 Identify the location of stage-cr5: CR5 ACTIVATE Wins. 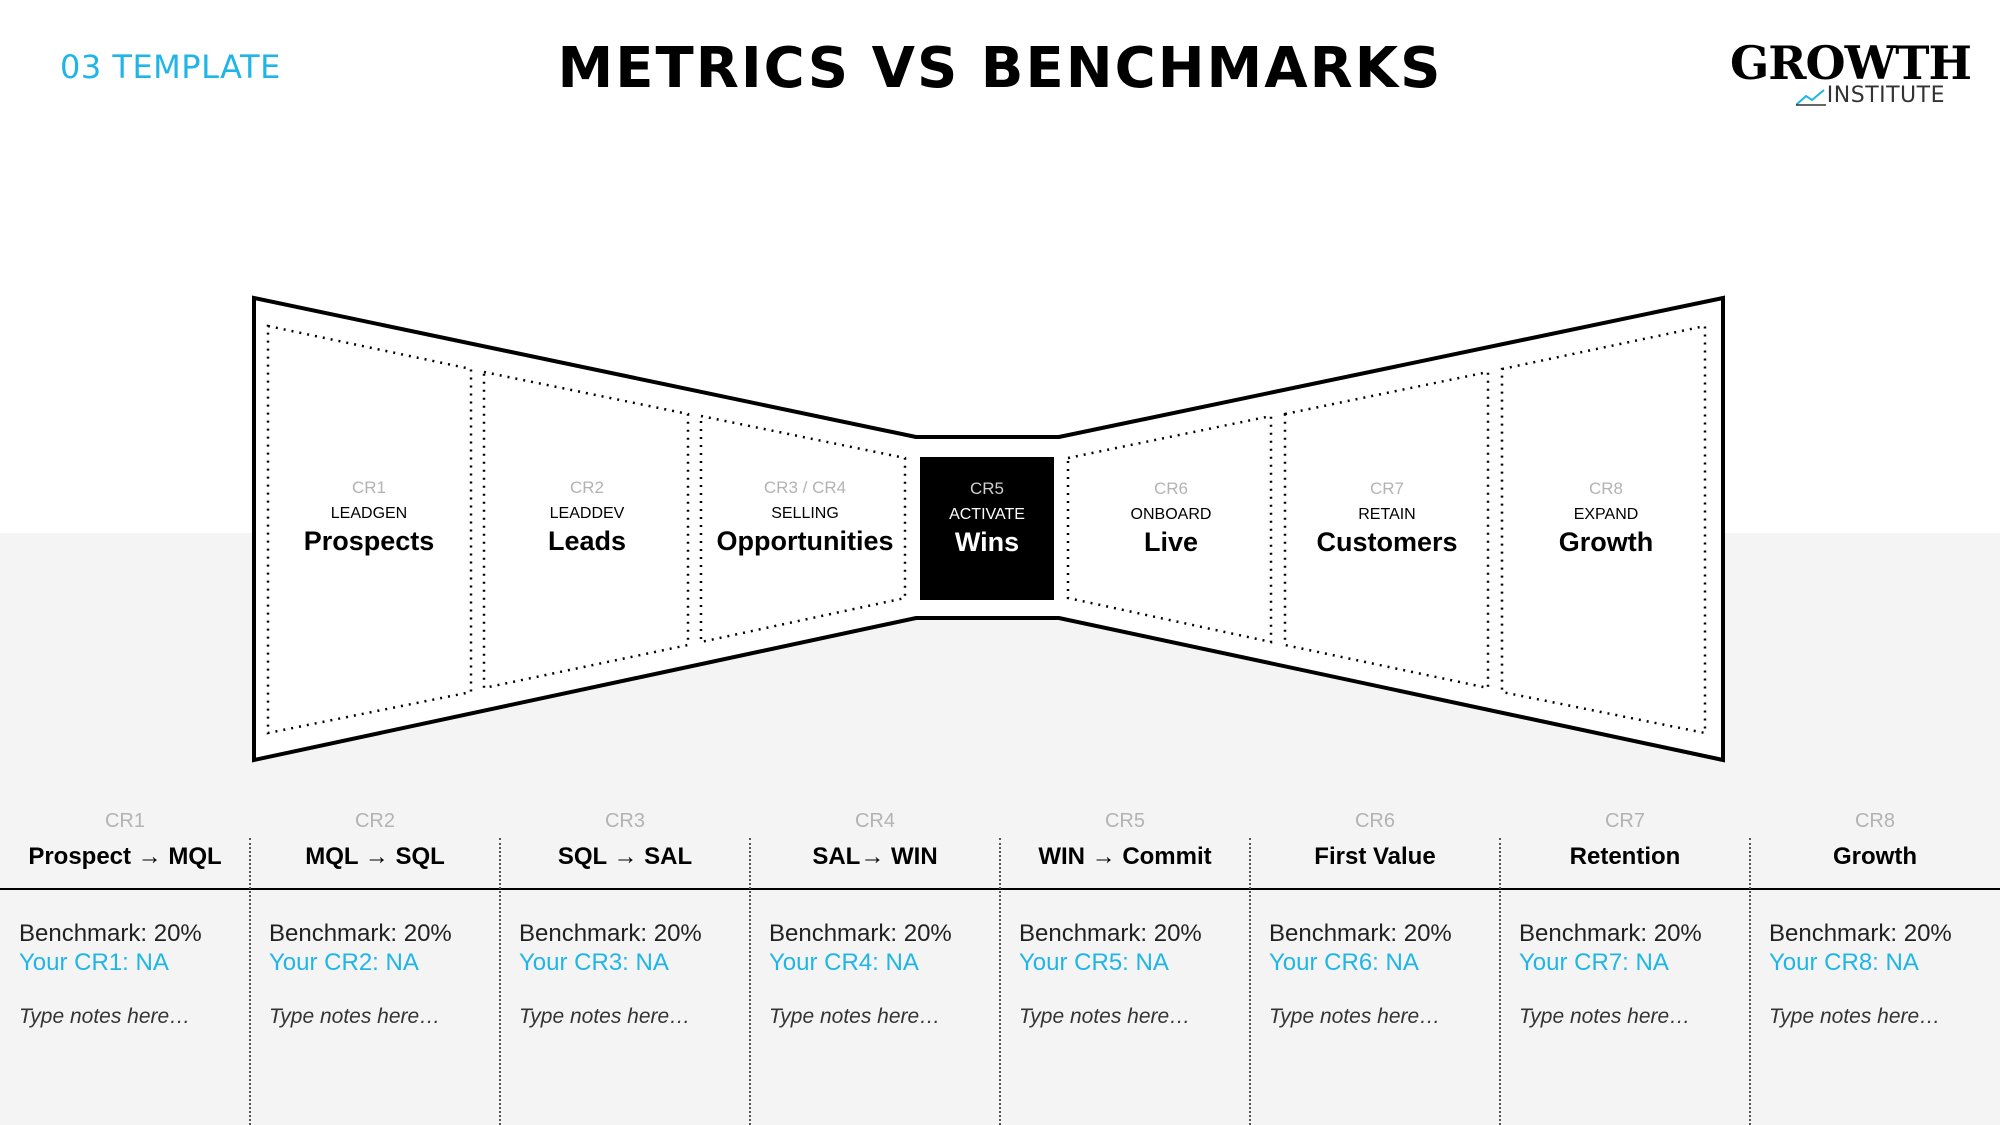
(987, 518).